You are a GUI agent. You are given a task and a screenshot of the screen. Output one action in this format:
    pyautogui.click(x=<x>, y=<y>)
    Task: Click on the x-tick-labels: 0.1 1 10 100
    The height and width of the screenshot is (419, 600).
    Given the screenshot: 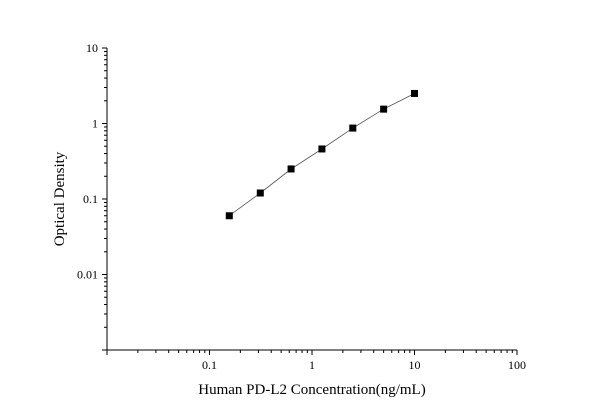 What is the action you would take?
    pyautogui.click(x=364, y=365)
    